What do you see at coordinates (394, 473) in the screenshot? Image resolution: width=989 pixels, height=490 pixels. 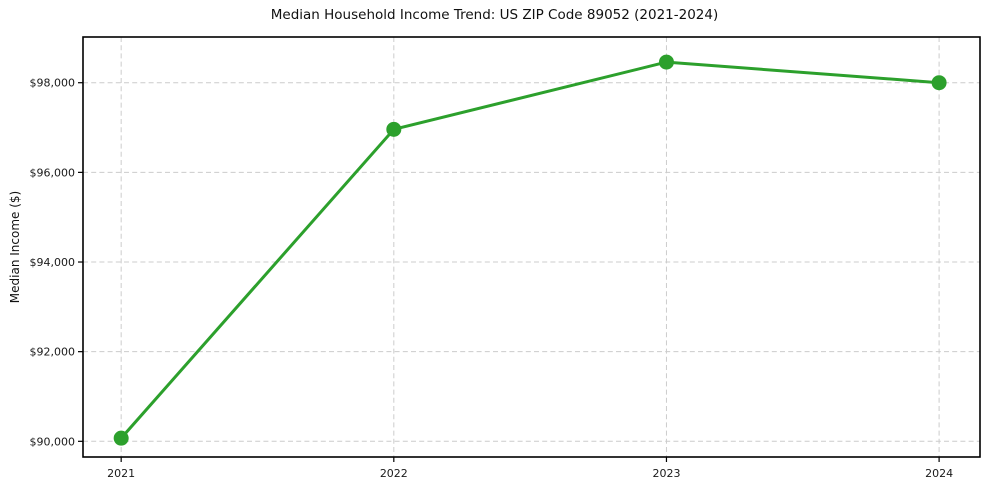 I see `x-tick-label: 2022` at bounding box center [394, 473].